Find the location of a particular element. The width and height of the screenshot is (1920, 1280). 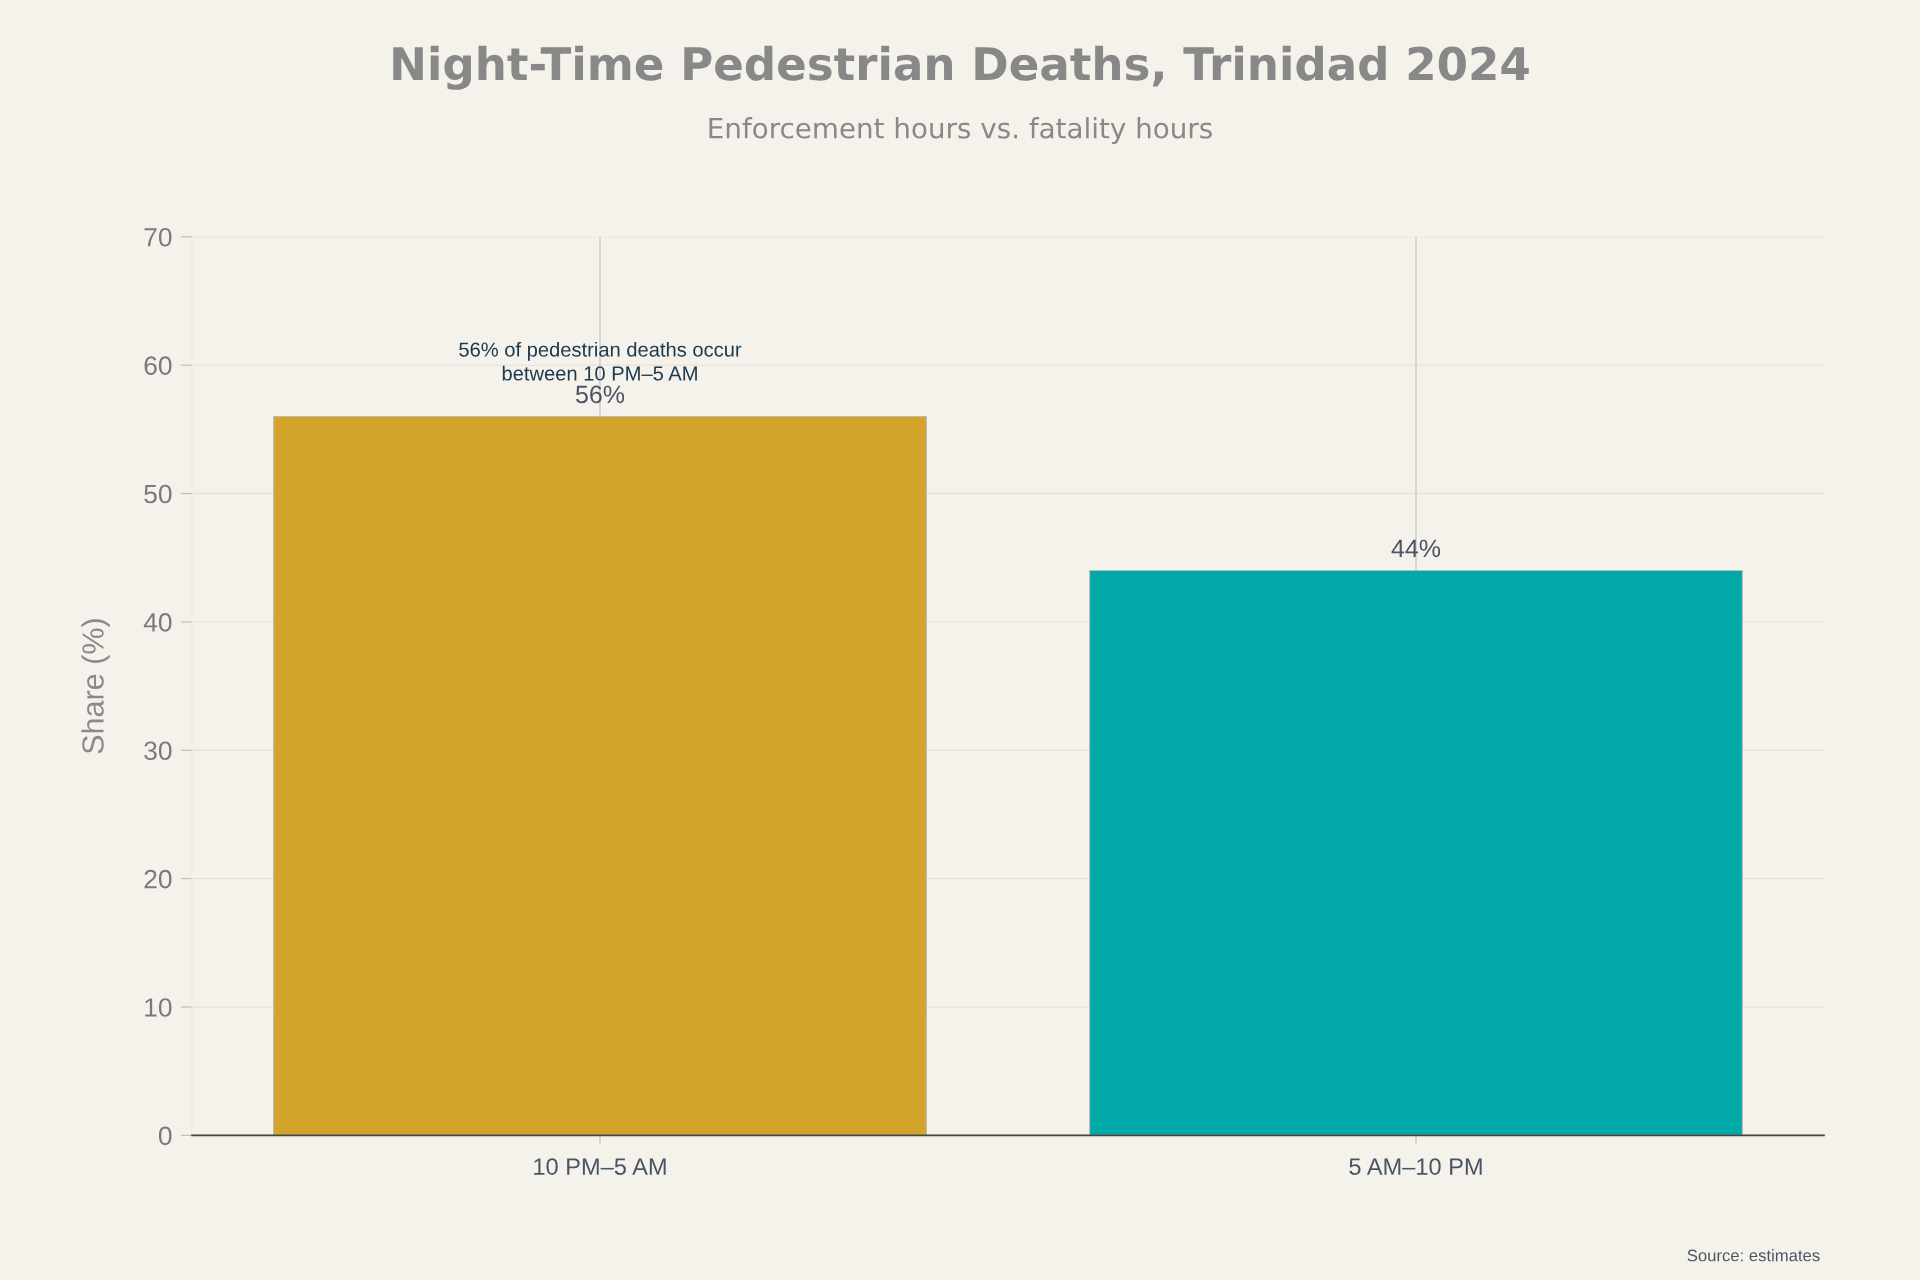

y-tick-label: 0 is located at coordinates (165, 1136).